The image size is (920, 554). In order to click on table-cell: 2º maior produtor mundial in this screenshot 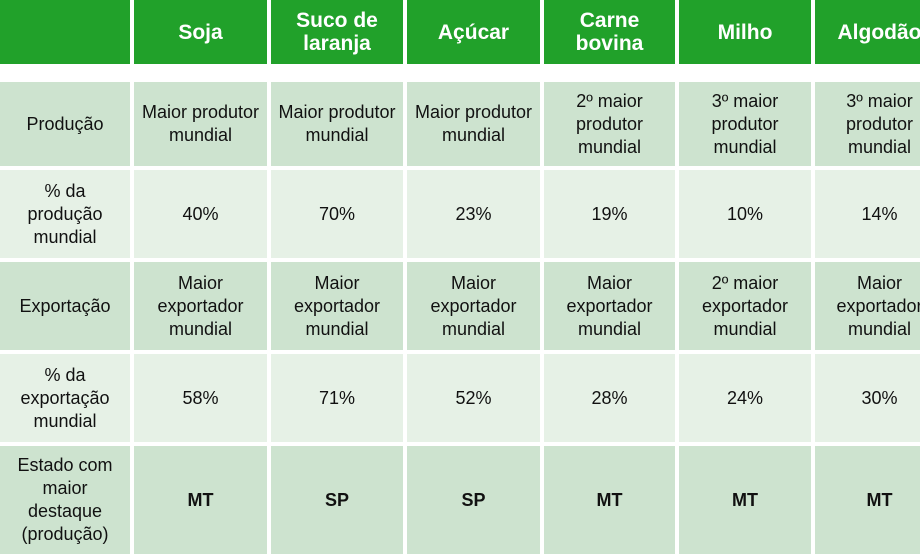, I will do `click(609, 124)`.